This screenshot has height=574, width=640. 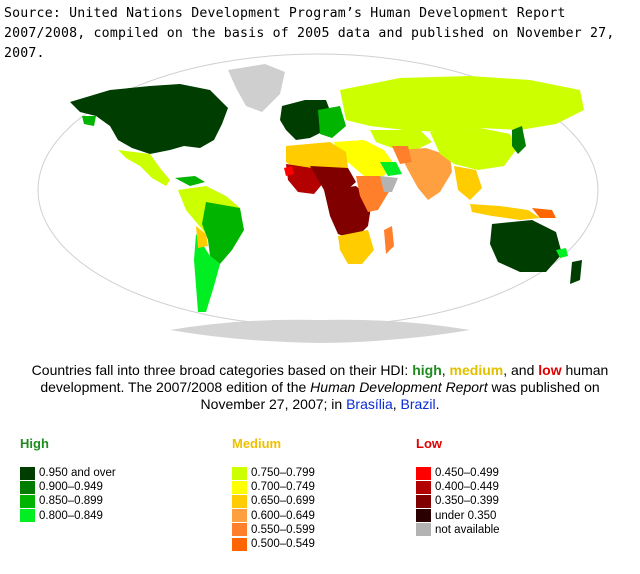 I want to click on legend-label: 0.950 and over, so click(x=77, y=473).